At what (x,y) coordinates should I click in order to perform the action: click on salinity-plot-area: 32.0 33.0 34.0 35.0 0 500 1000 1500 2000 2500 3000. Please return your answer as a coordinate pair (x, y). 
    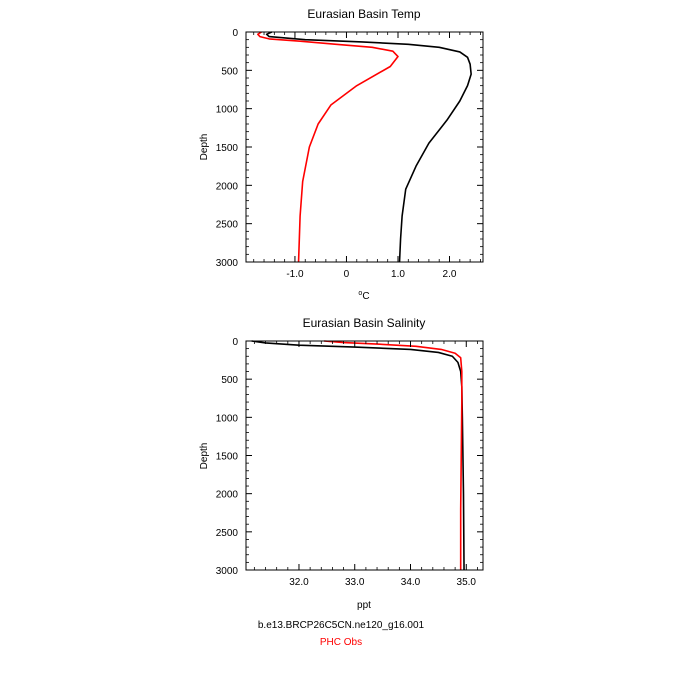
    Looking at the image, I should click on (350, 462).